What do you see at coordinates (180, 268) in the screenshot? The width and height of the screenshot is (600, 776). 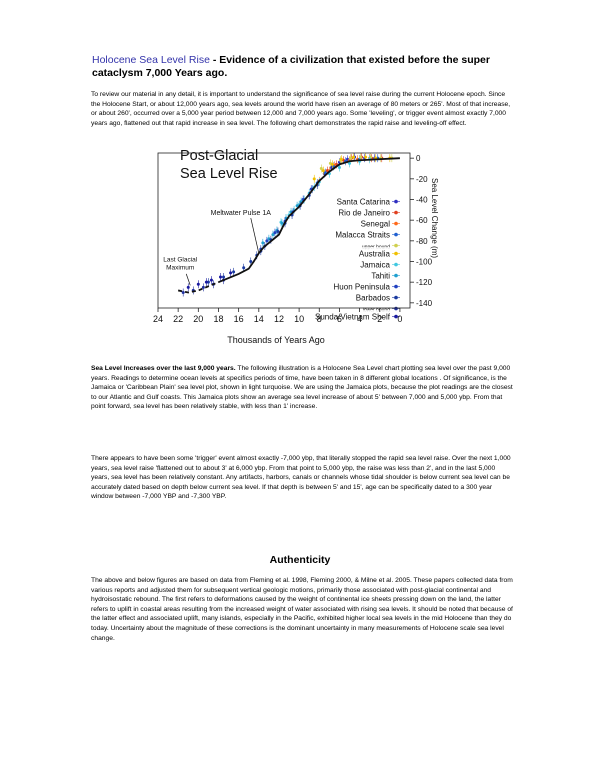 I see `annotation-lgm-line2: Maximum` at bounding box center [180, 268].